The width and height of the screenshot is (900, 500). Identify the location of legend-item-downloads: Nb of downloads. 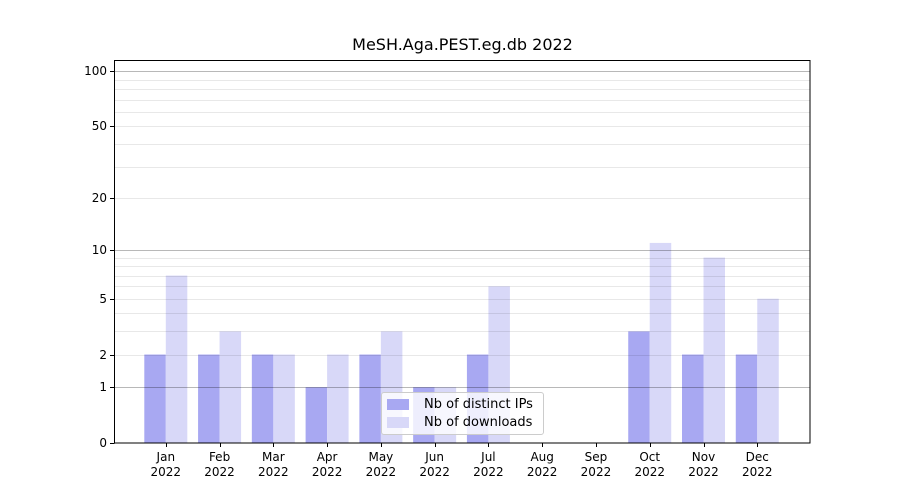
(462, 422).